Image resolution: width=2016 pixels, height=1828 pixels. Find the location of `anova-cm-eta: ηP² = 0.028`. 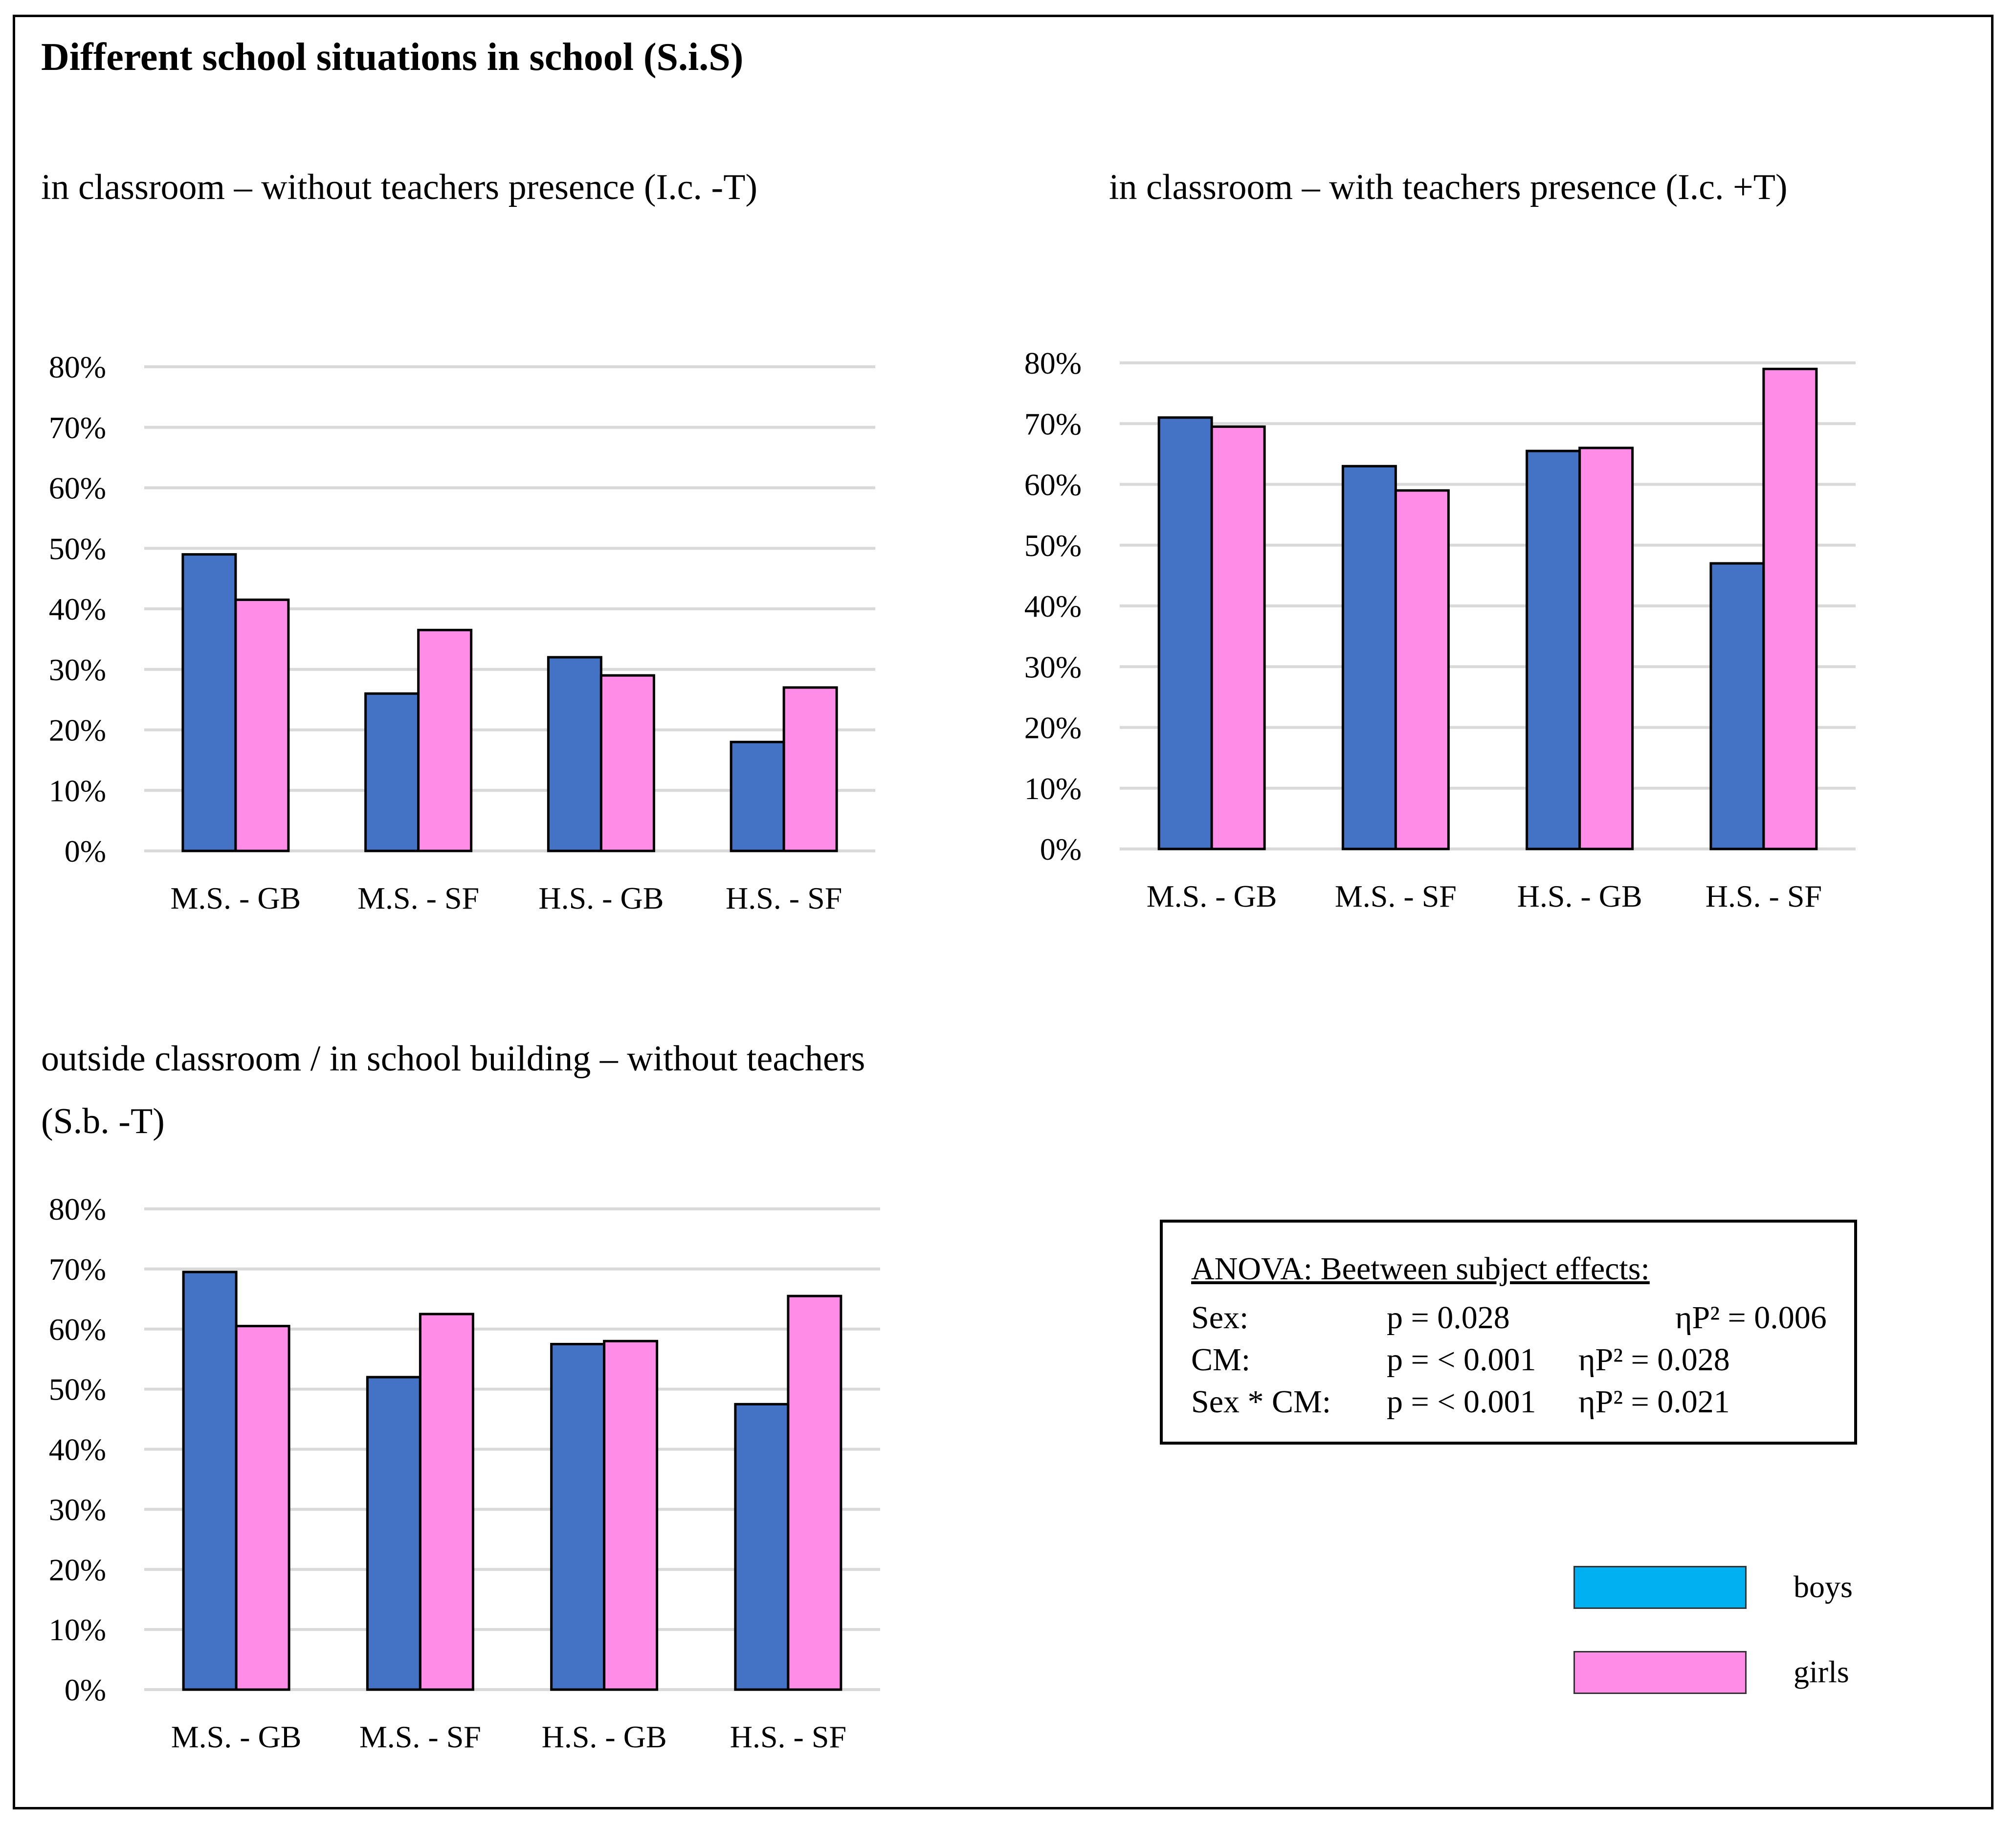

anova-cm-eta: ηP² = 0.028 is located at coordinates (1654, 1360).